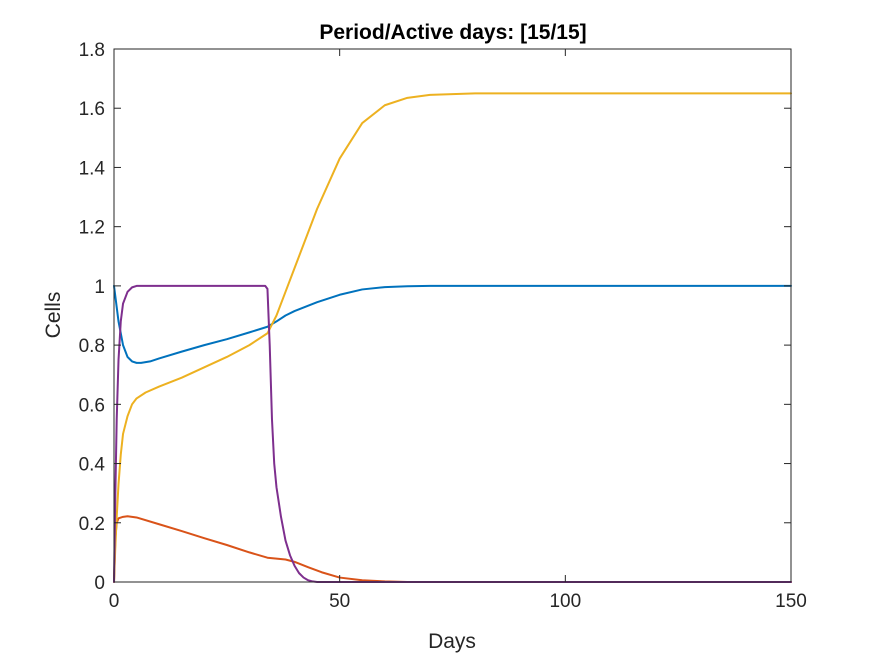 This screenshot has height=656, width=875. What do you see at coordinates (92, 228) in the screenshot?
I see `y-tick-label: 1.2` at bounding box center [92, 228].